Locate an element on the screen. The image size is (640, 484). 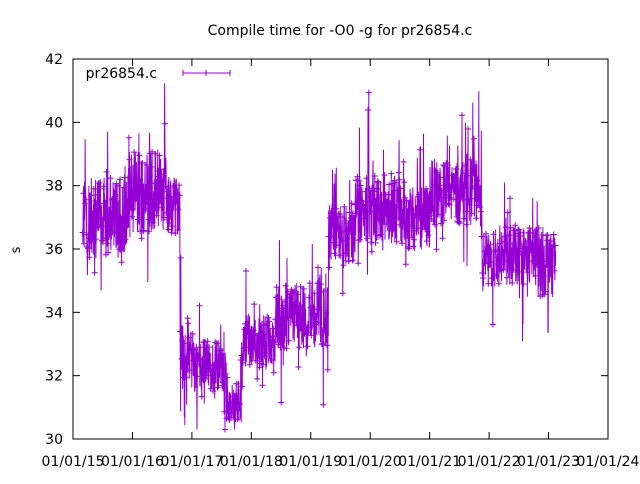
y-tick-label: 32 is located at coordinates (54, 377).